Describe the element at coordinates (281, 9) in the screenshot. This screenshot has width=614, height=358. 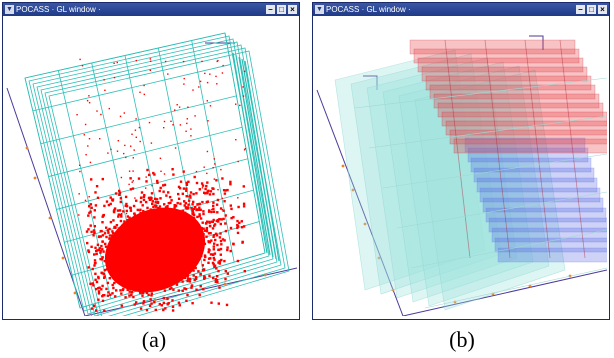
I see `maximize-button-a: □` at that location.